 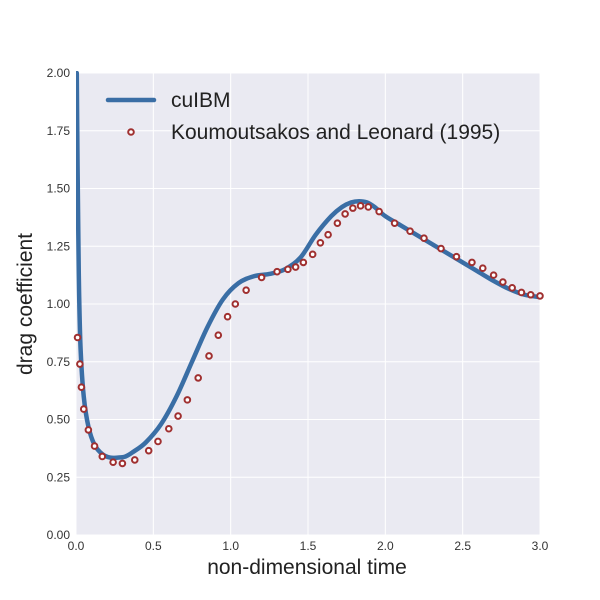 What do you see at coordinates (59, 189) in the screenshot?
I see `y-tick-label: 1.50` at bounding box center [59, 189].